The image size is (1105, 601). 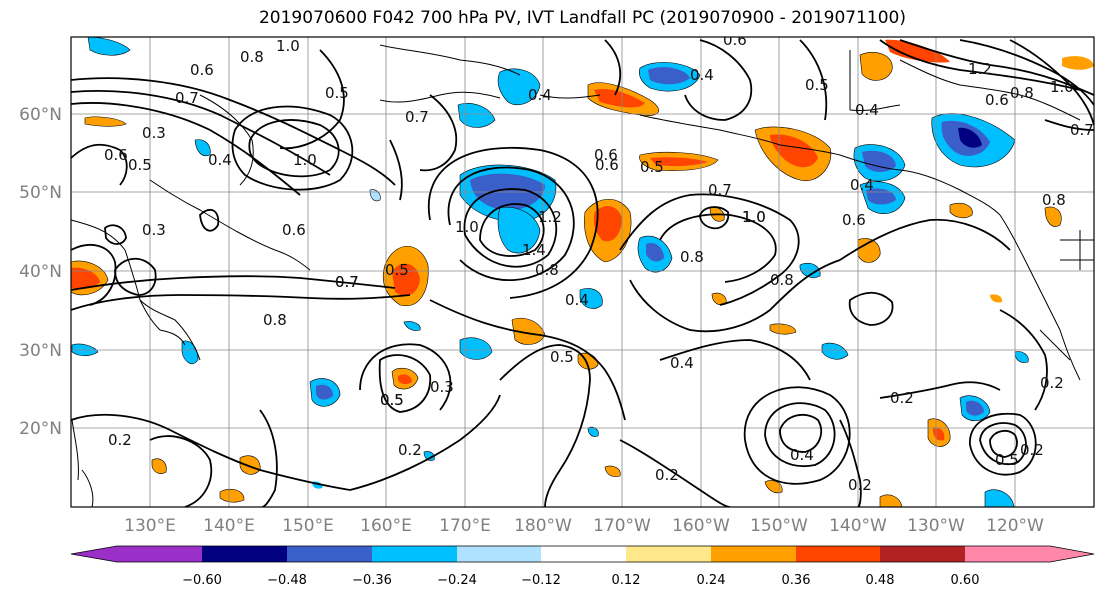 What do you see at coordinates (965, 580) in the screenshot?
I see `colorbar-tick-label: 0.60` at bounding box center [965, 580].